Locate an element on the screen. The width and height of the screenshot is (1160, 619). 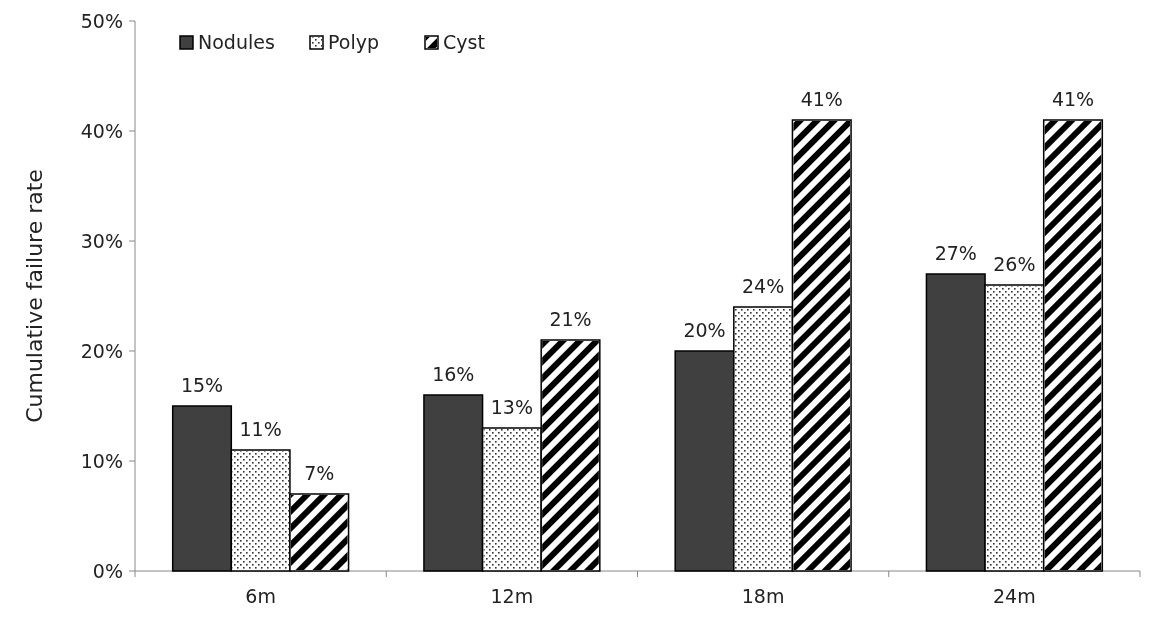
data-label: 24% is located at coordinates (763, 286).